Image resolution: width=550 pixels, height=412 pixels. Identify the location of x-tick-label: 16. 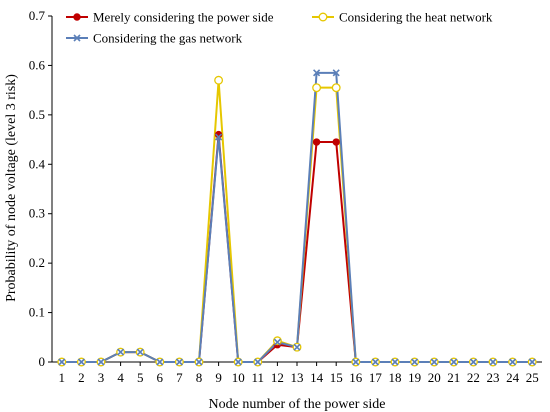
(356, 377).